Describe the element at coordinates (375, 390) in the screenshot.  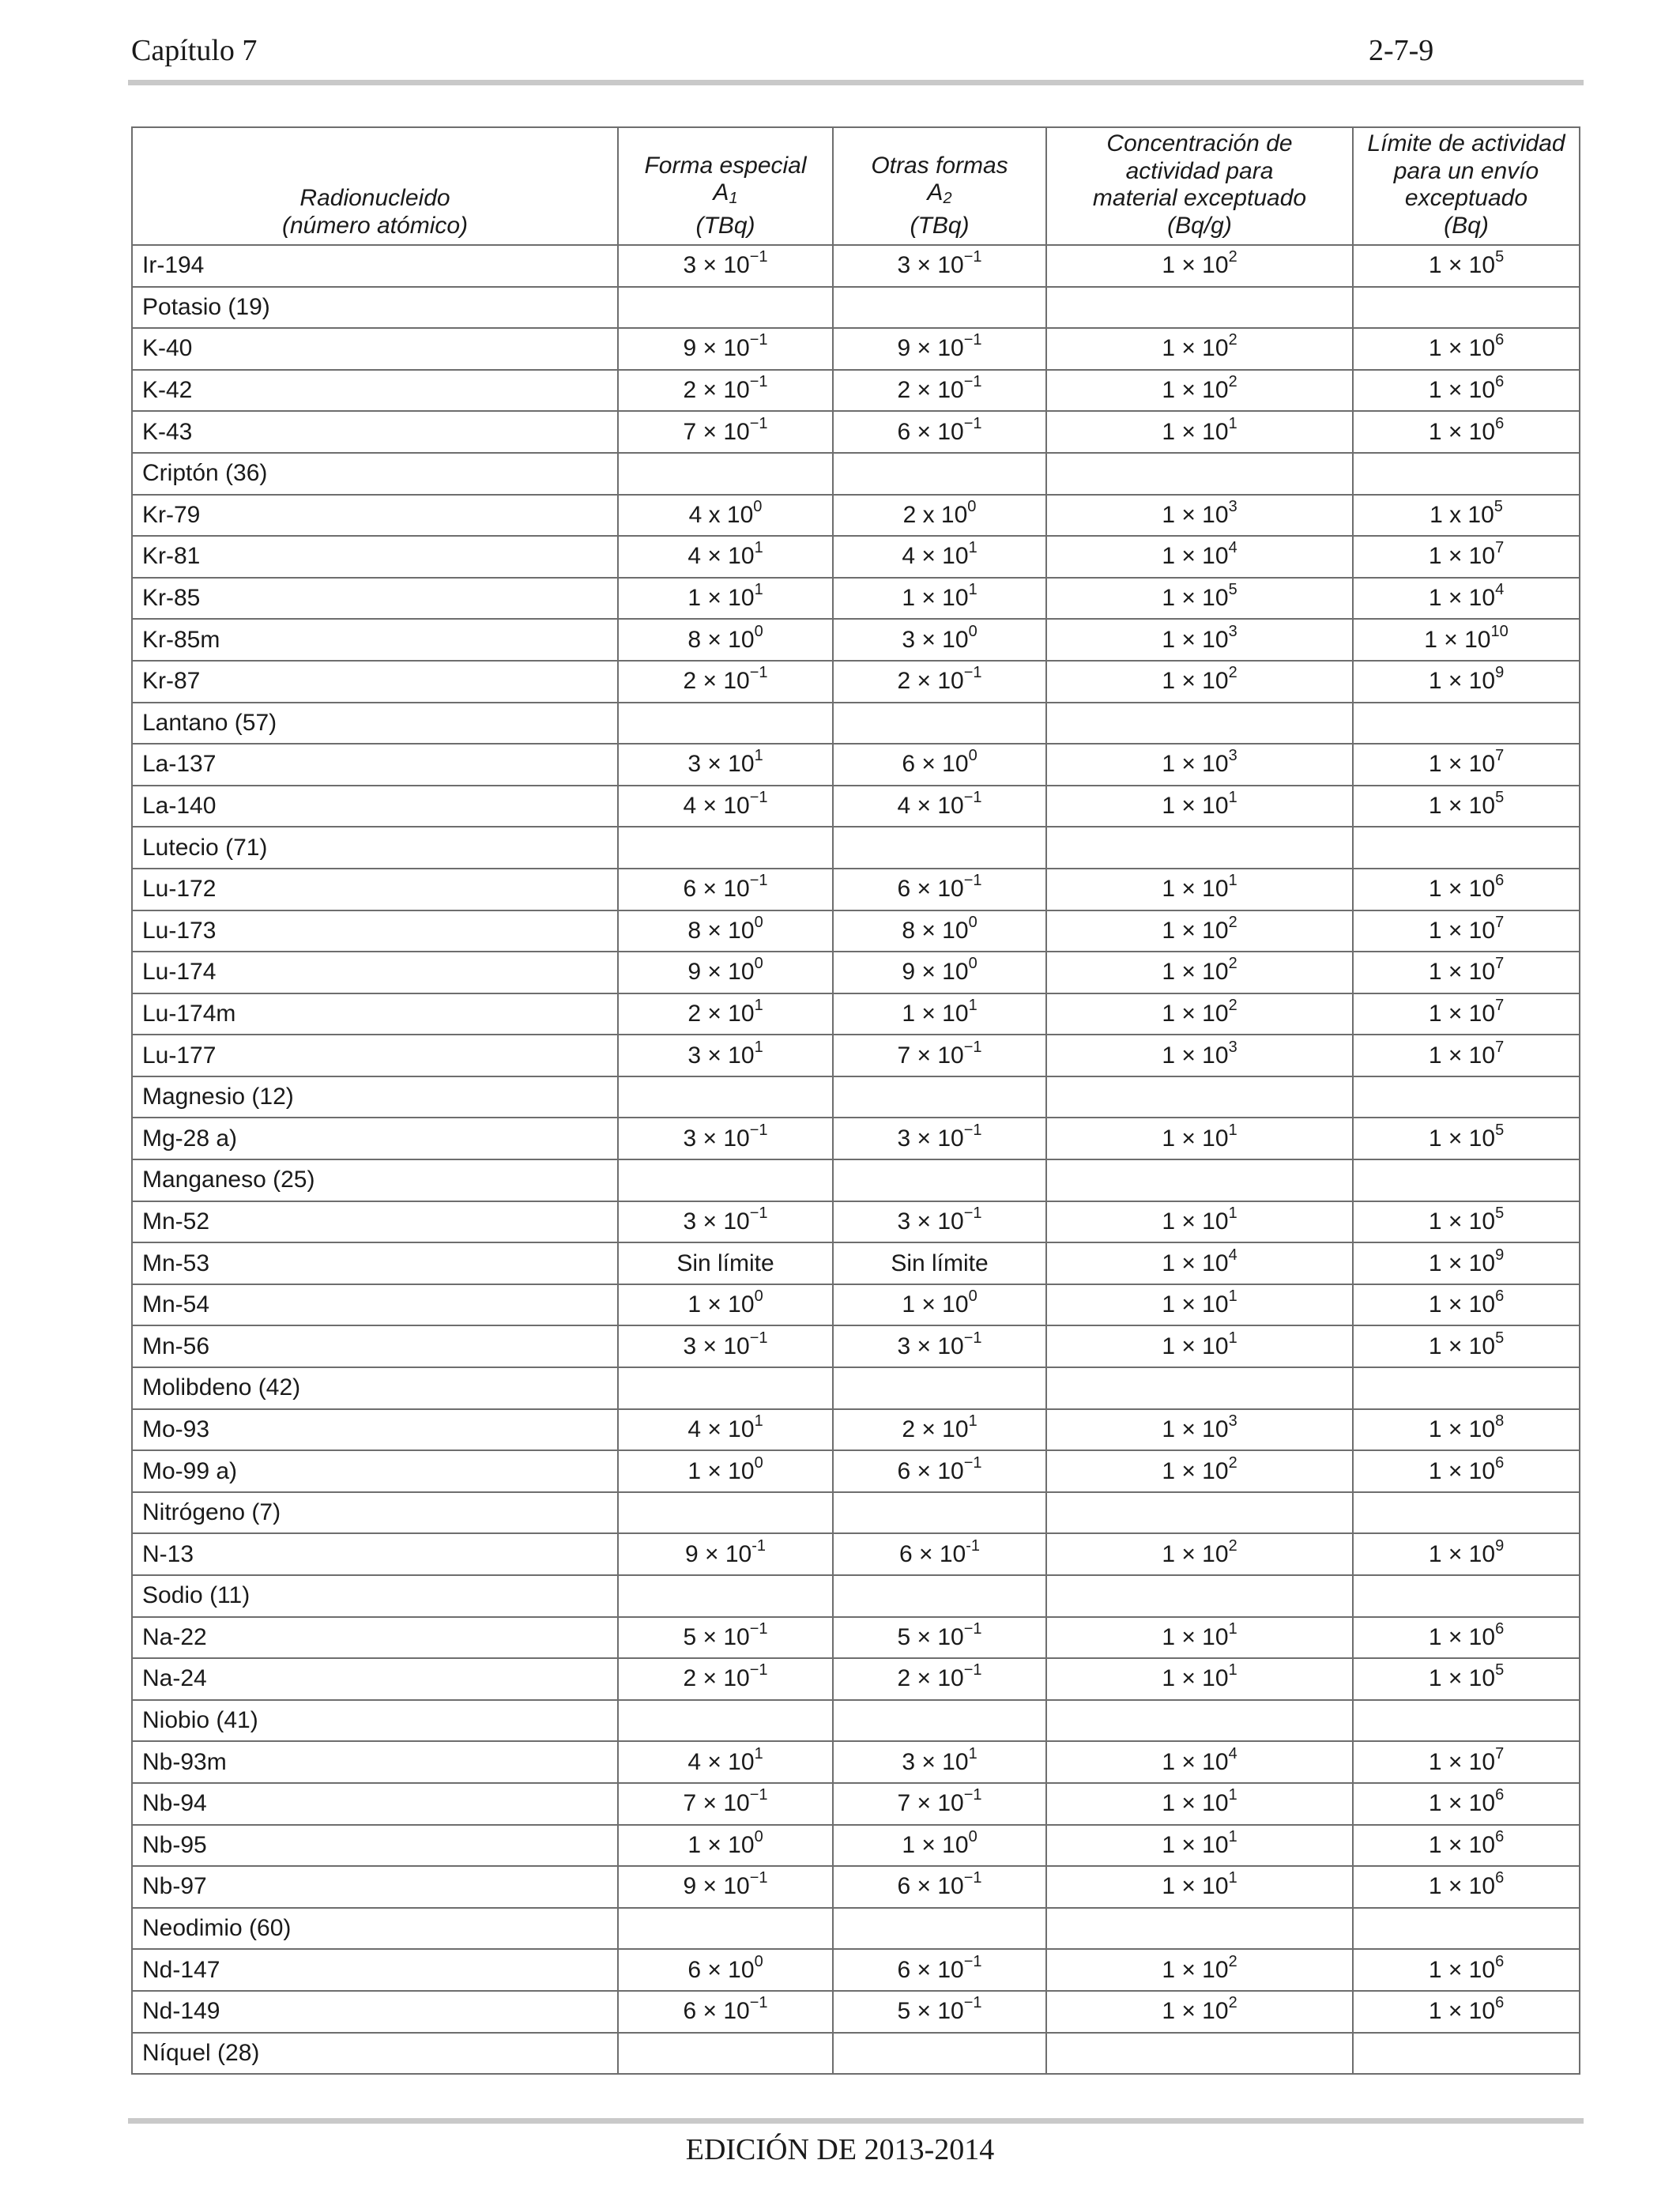
I see `nuclide-cell: K-42` at that location.